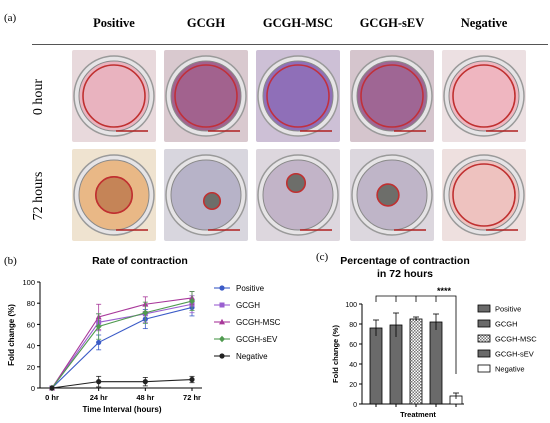 The image size is (550, 423). Describe the element at coordinates (404, 274) in the screenshot. I see `bar-chart-title-line2: in 72 hours` at that location.